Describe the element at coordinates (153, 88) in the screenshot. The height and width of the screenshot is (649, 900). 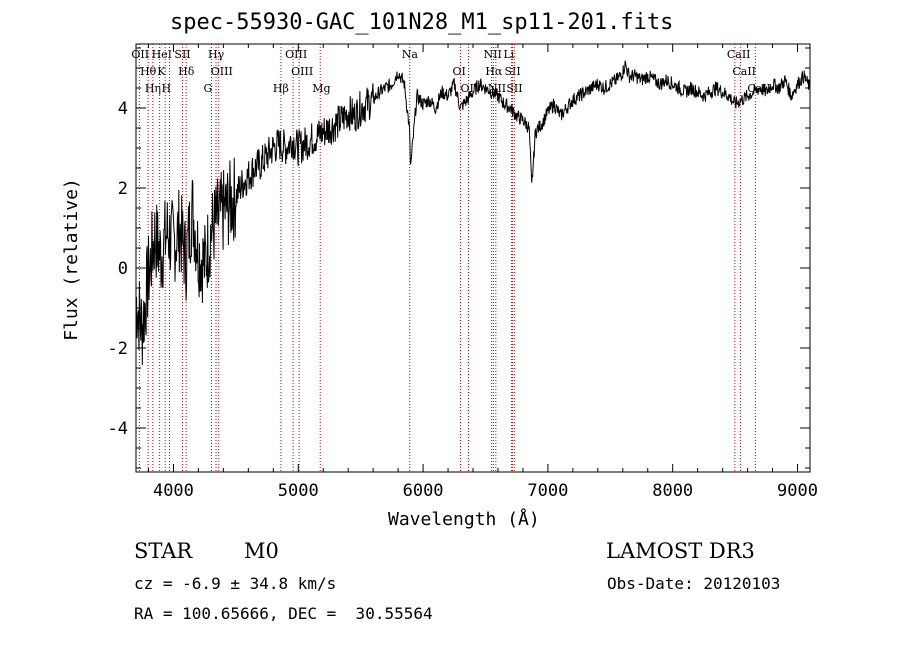
I see `line-label: Hη` at that location.